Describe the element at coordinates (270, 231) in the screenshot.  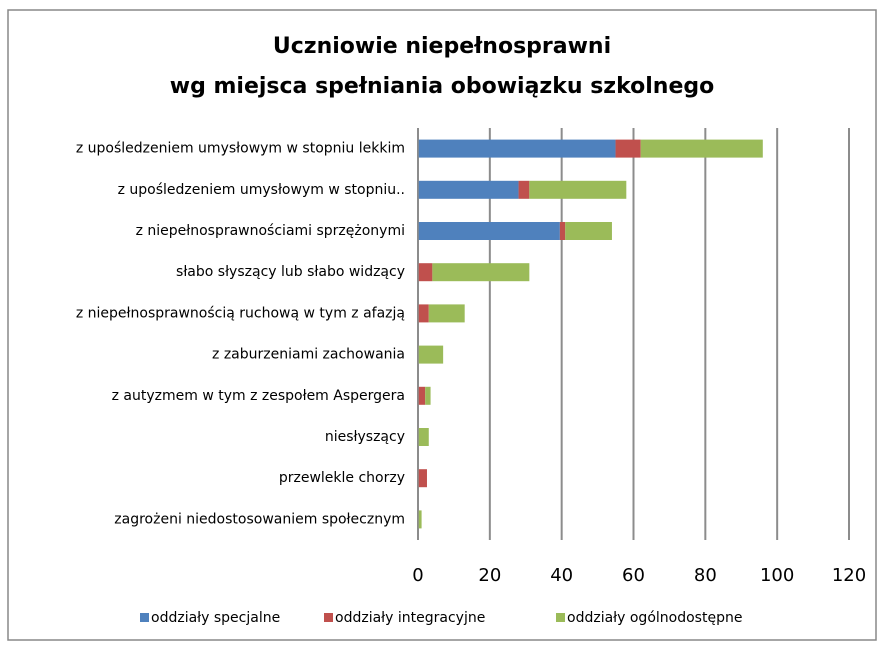
I see `y-tick-label: z niepełnosprawnościami sprzężonymi` at that location.